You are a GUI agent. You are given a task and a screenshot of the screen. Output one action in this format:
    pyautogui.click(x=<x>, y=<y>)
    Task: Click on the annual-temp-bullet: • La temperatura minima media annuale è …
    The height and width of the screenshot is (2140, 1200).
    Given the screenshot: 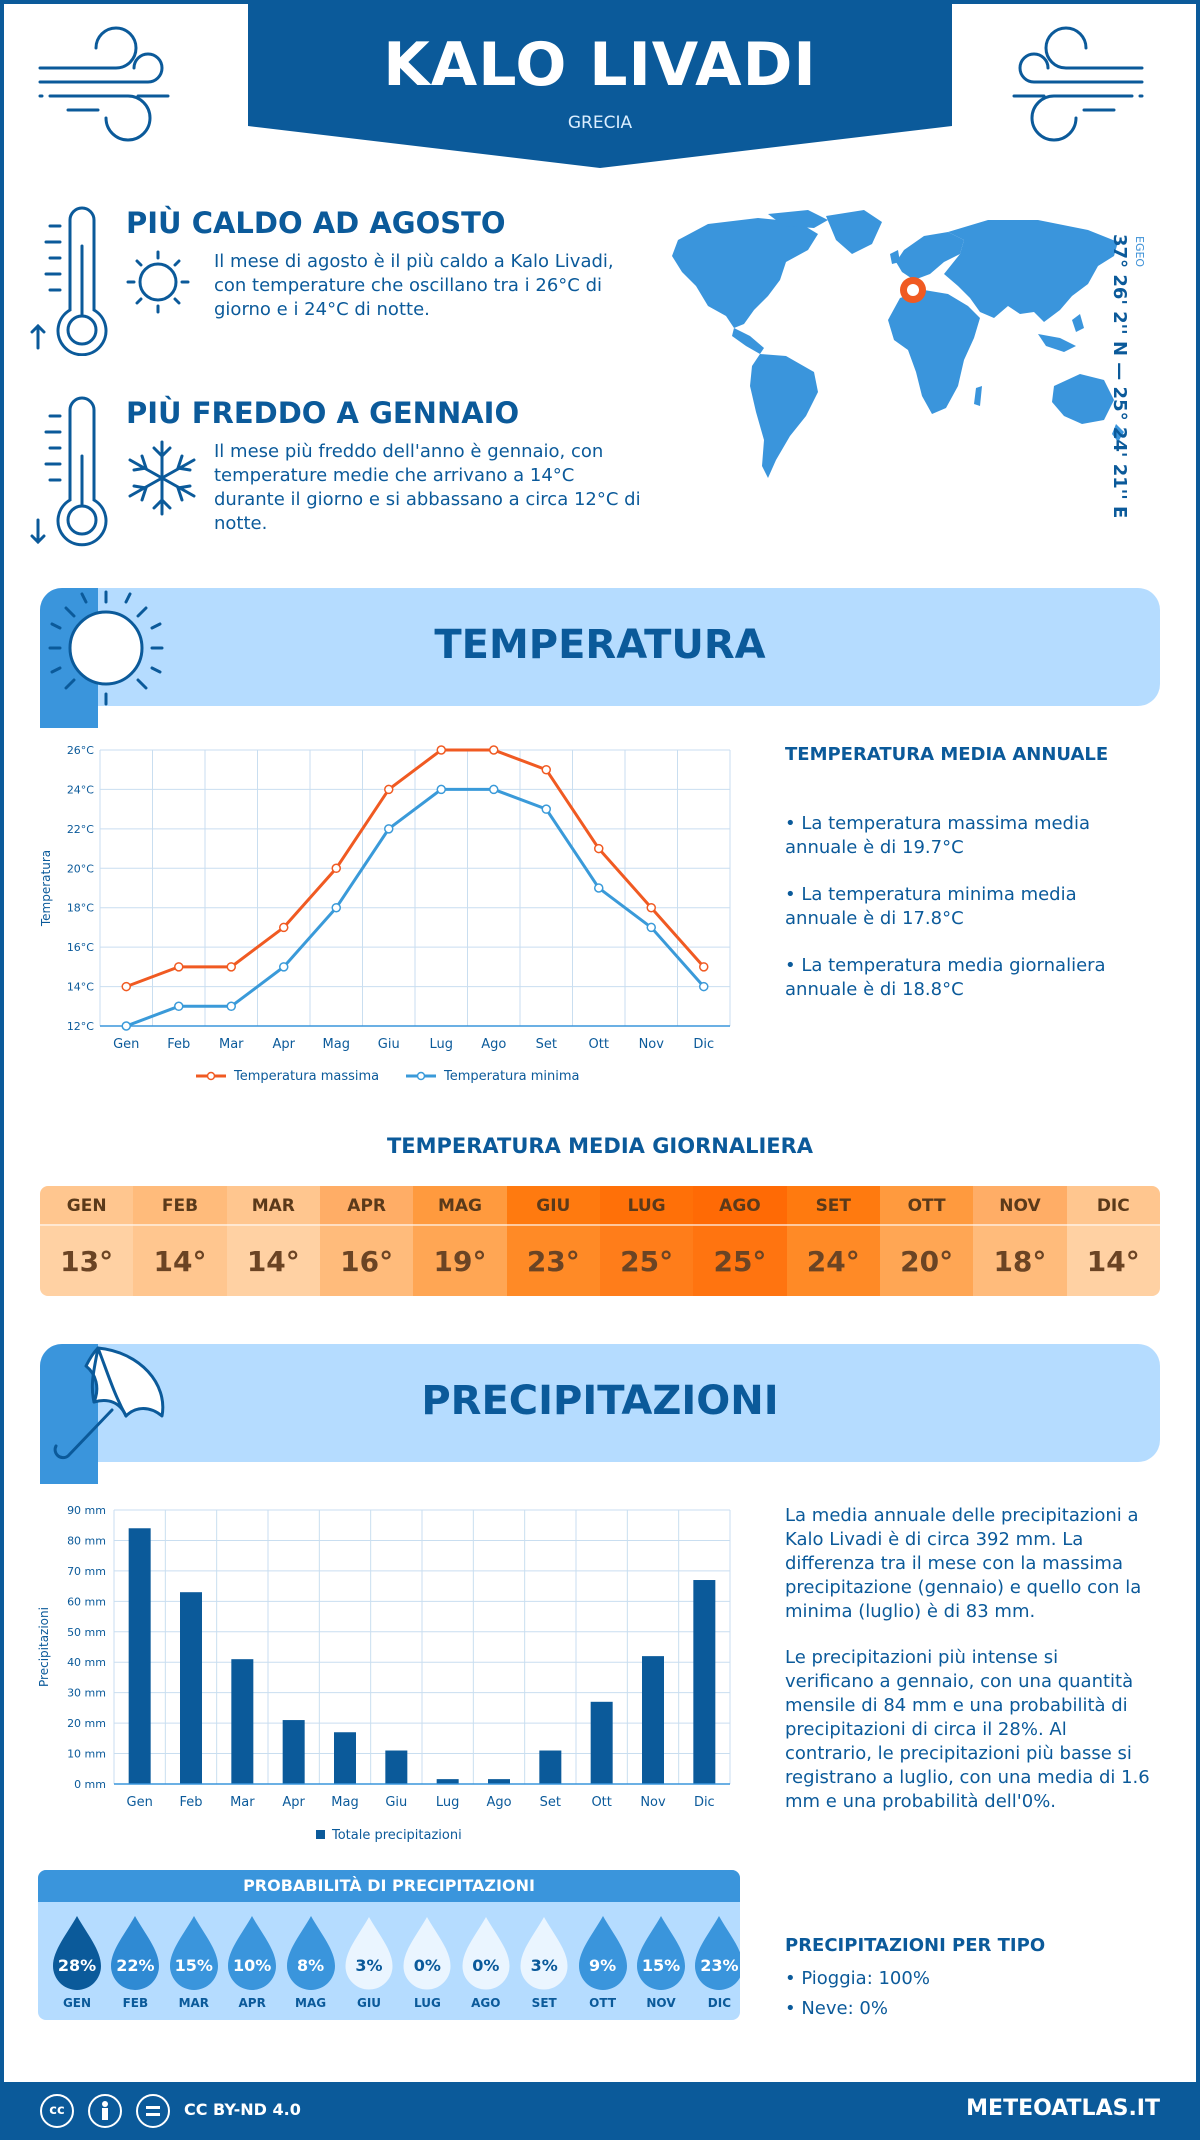 What is the action you would take?
    pyautogui.click(x=931, y=906)
    